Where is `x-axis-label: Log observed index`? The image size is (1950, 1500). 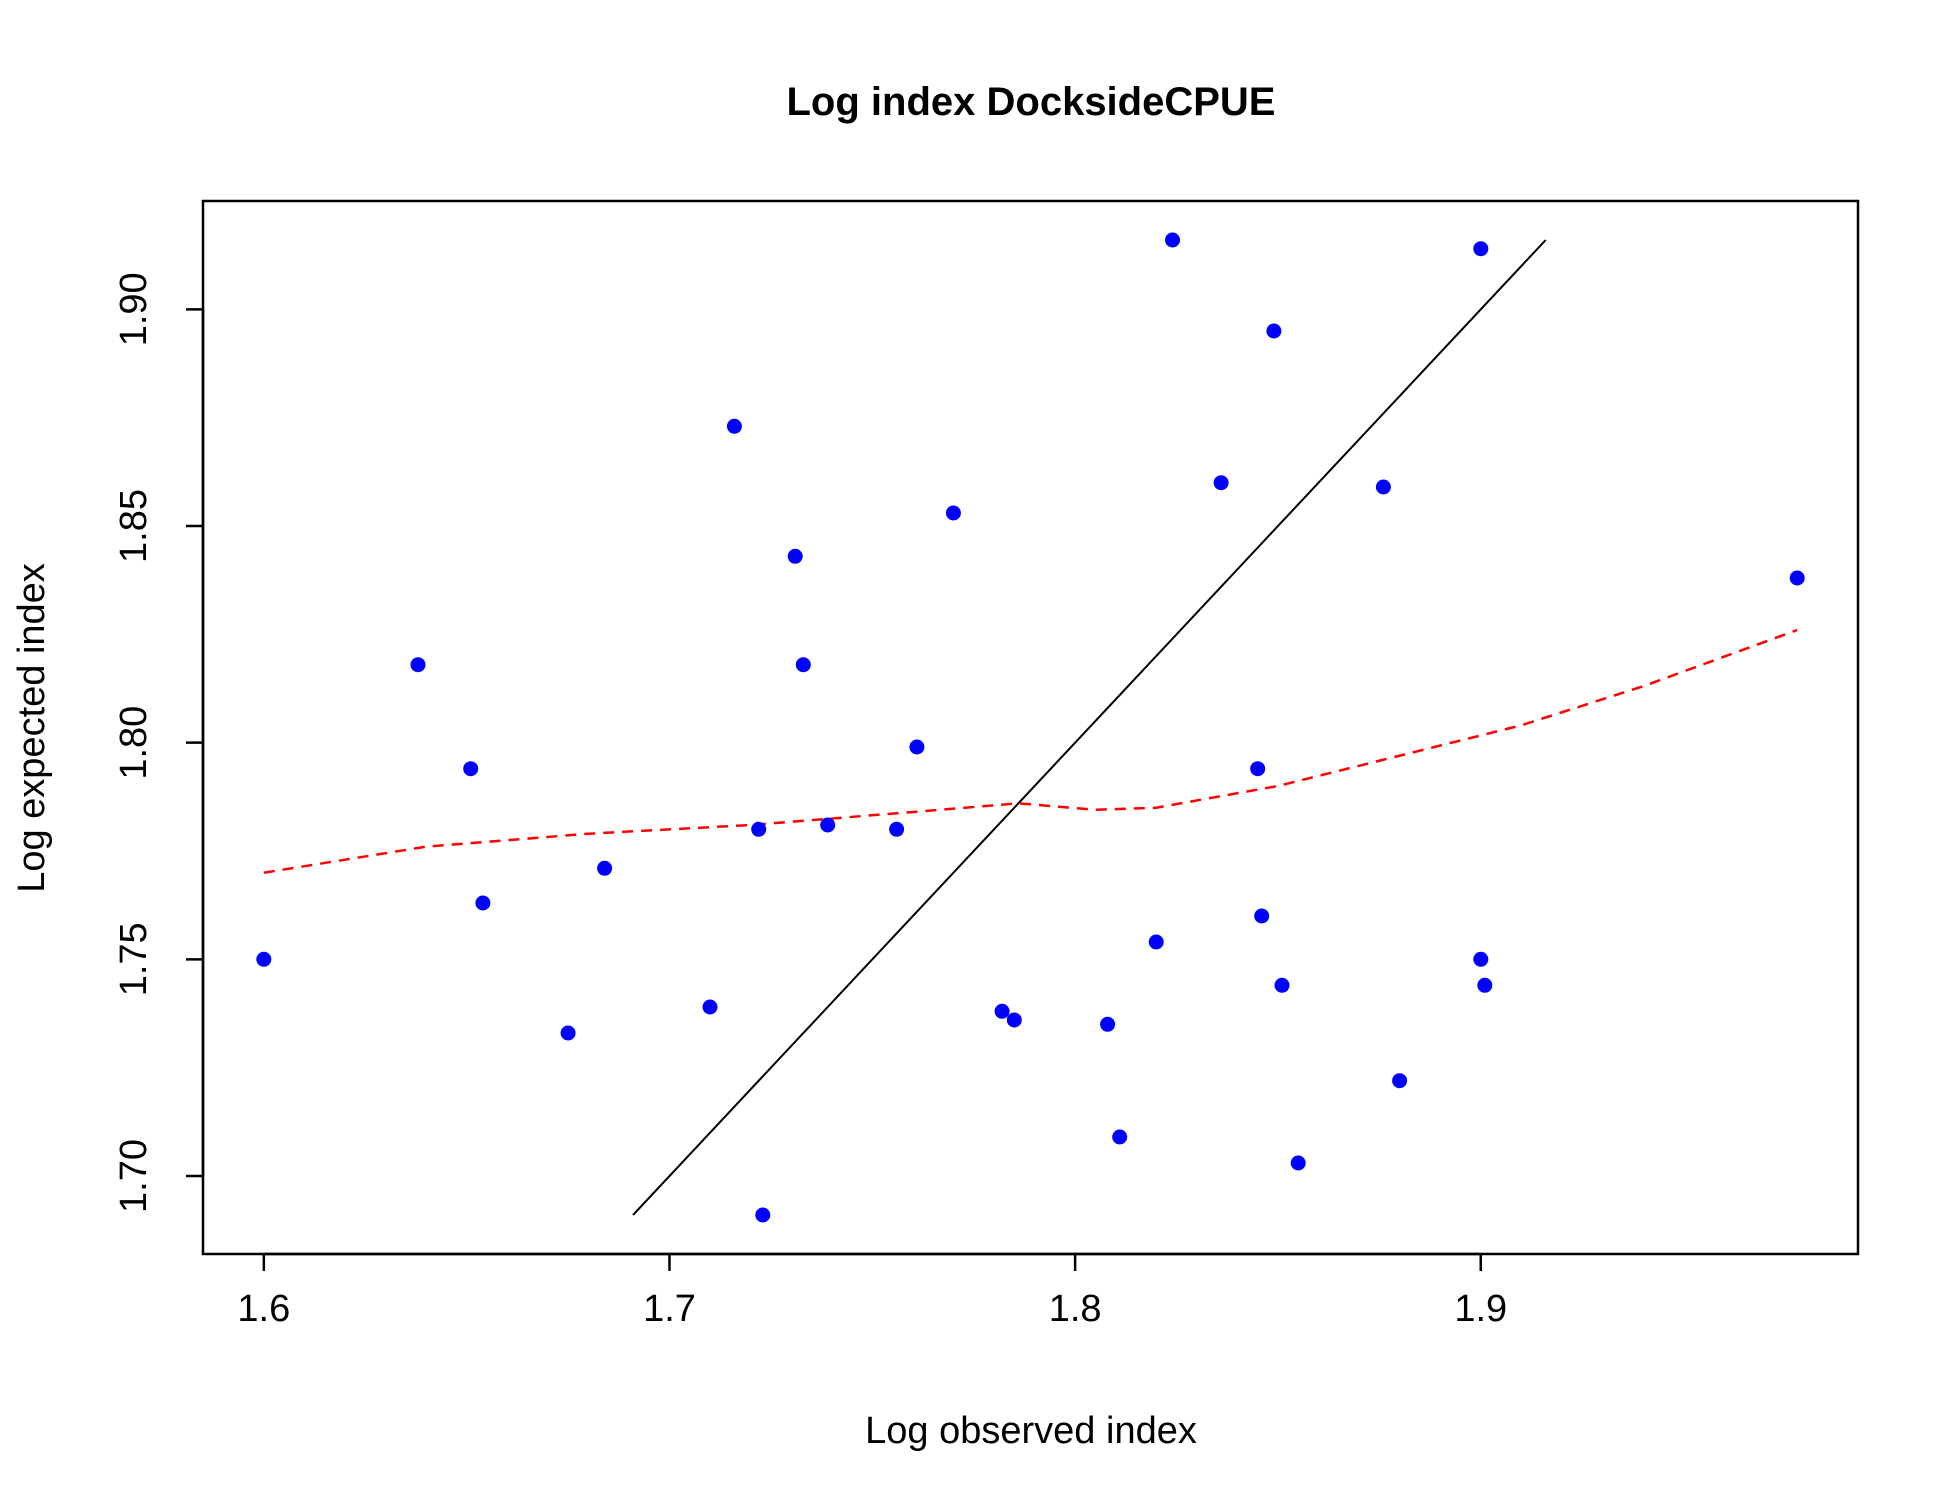 x-axis-label: Log observed index is located at coordinates (1031, 1431).